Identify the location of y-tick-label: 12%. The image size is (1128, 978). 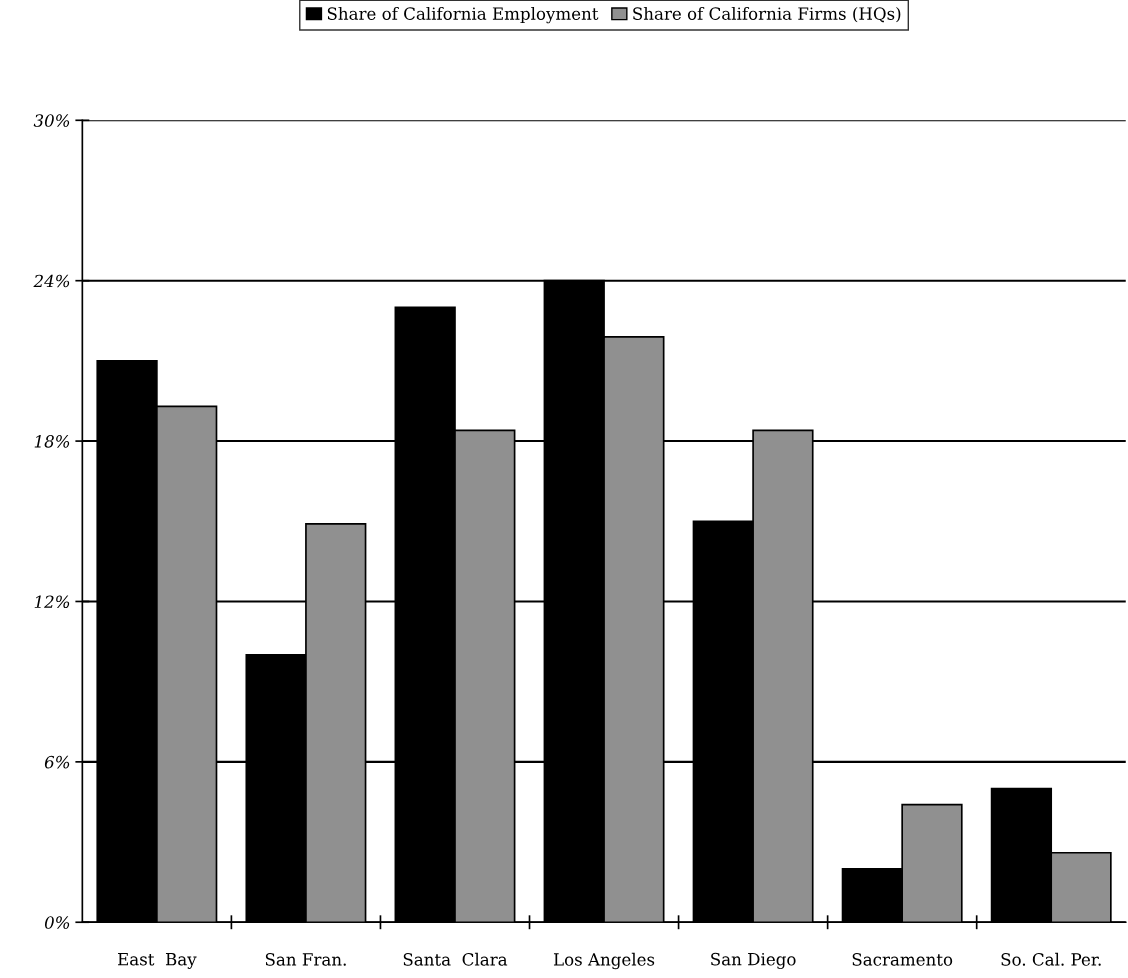
(52, 602).